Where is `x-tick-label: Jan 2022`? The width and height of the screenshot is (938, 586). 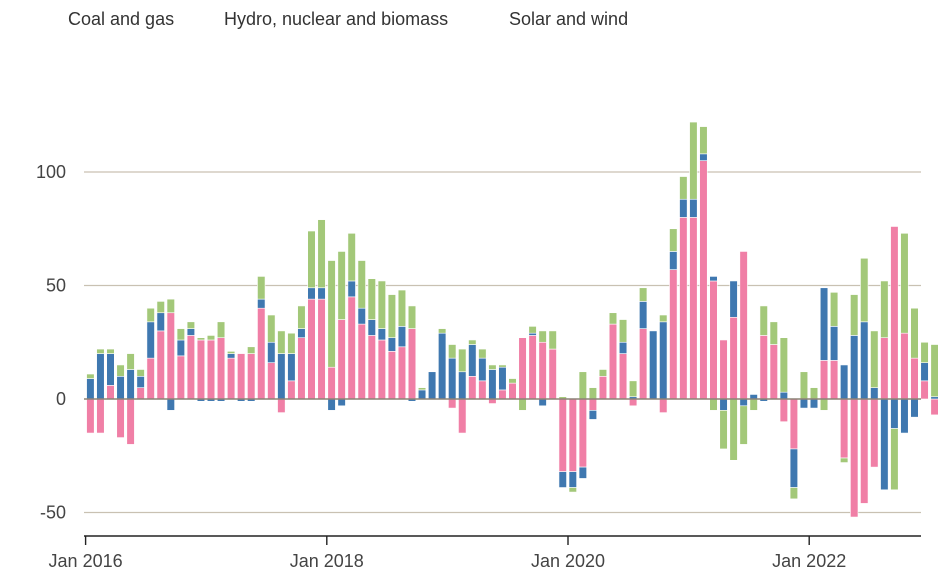
x-tick-label: Jan 2022 is located at coordinates (809, 561).